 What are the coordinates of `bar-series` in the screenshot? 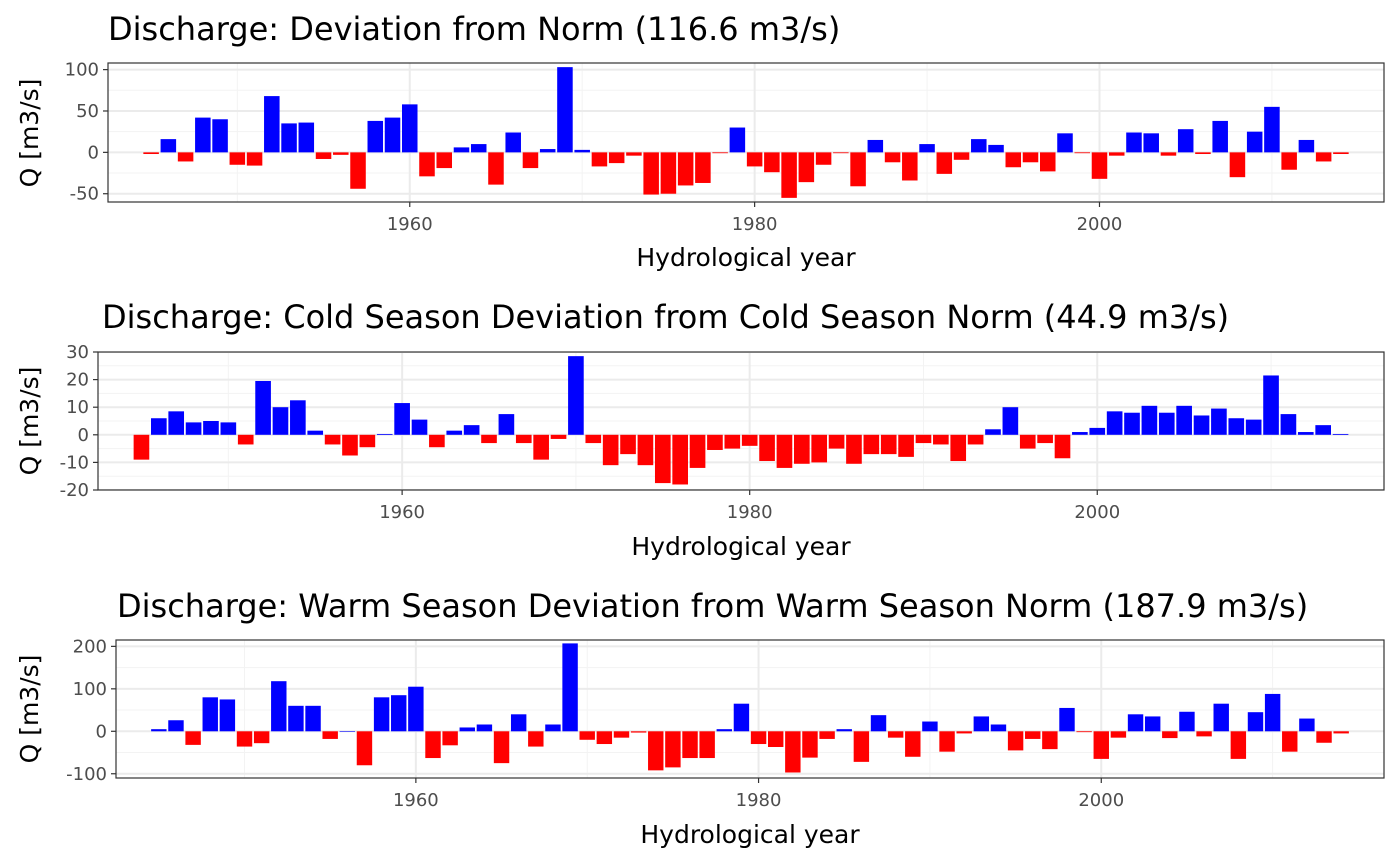 It's located at (750, 708).